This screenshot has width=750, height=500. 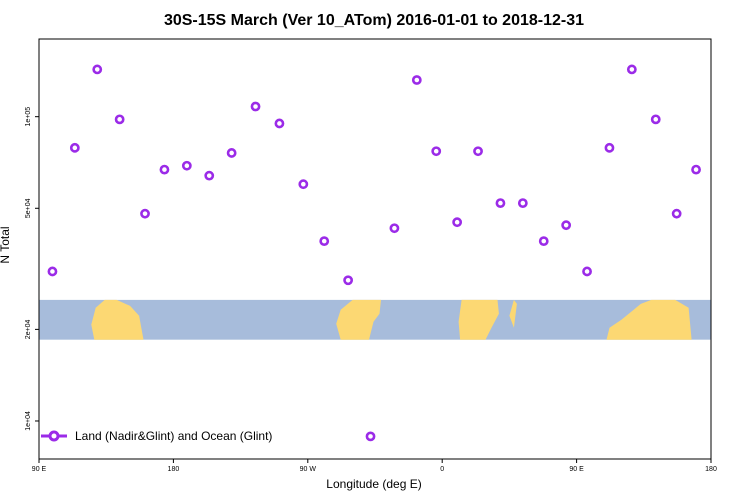 I want to click on y-tick-label: 2e+04, so click(x=28, y=329).